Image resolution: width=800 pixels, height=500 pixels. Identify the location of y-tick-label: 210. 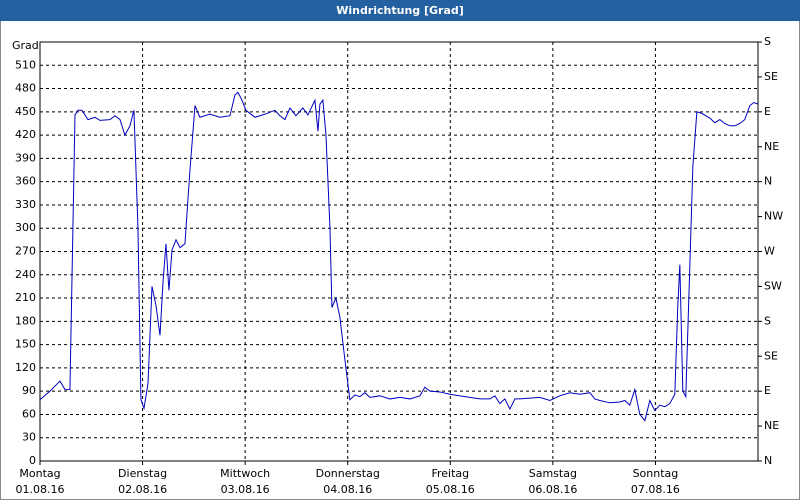
(25, 297).